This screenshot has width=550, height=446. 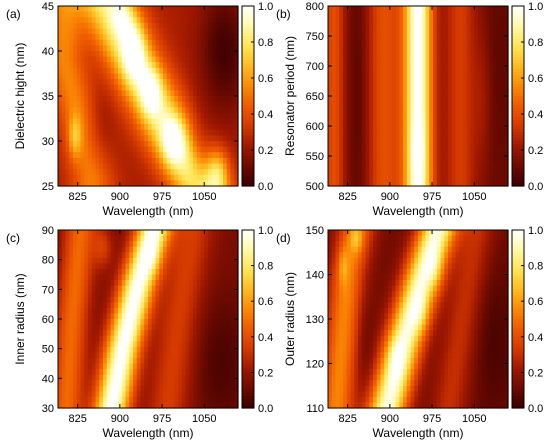 What do you see at coordinates (20, 318) in the screenshot?
I see `y-axis-title-c: Inner radius (nm)` at bounding box center [20, 318].